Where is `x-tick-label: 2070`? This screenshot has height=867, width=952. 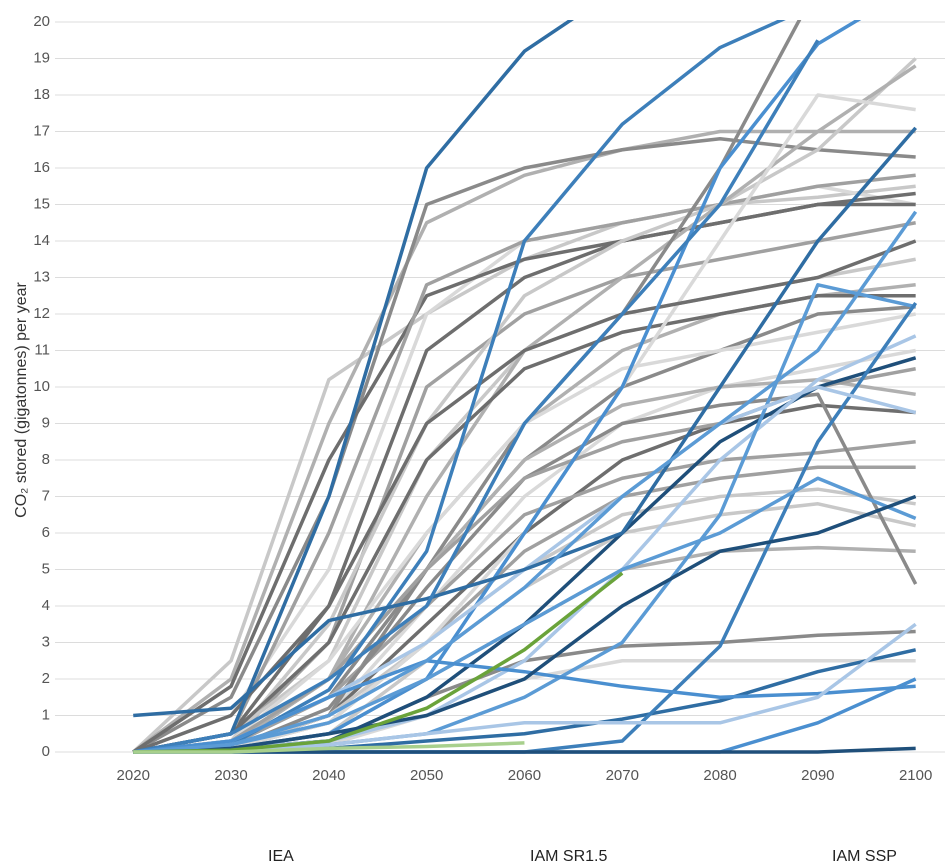 x-tick-label: 2070 is located at coordinates (622, 775).